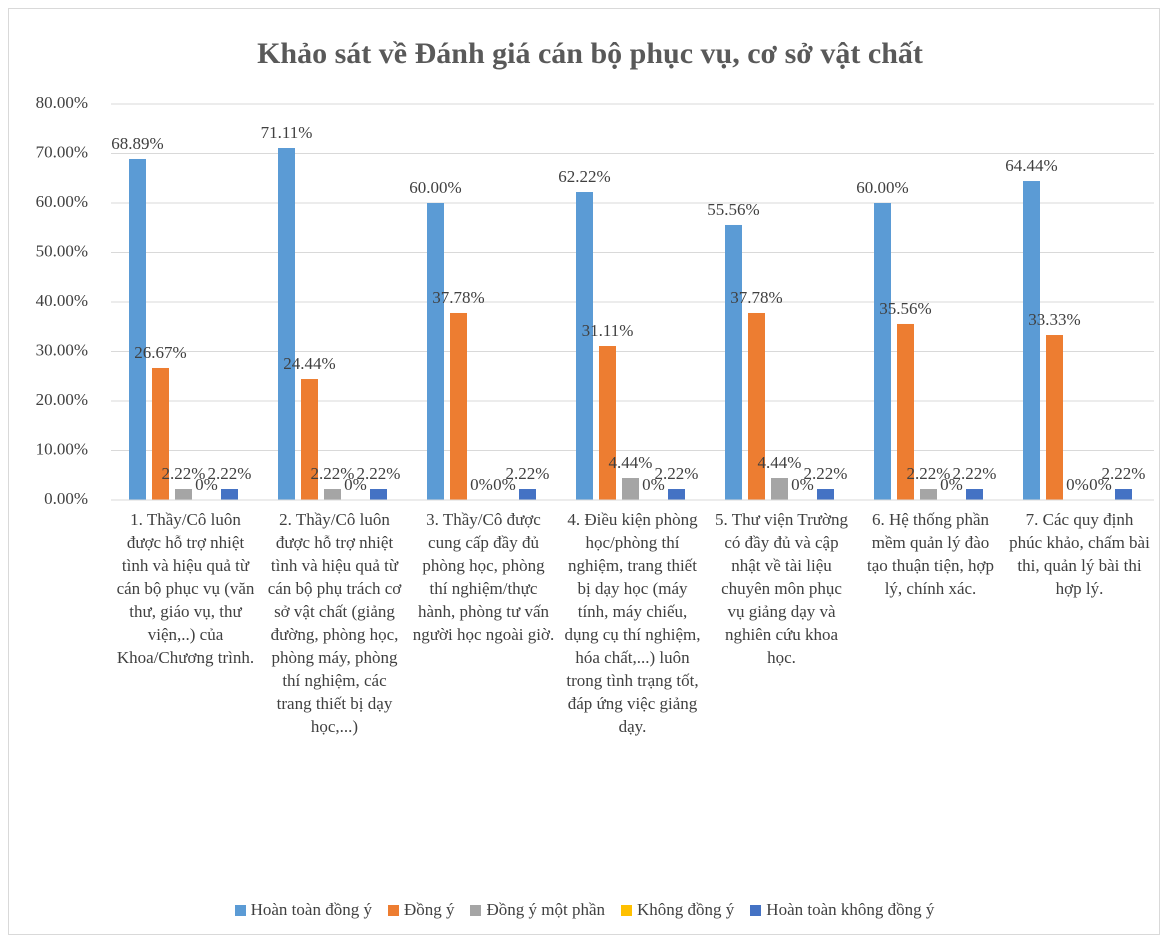 The height and width of the screenshot is (944, 1169). I want to click on data-label: 68.89%, so click(137, 143).